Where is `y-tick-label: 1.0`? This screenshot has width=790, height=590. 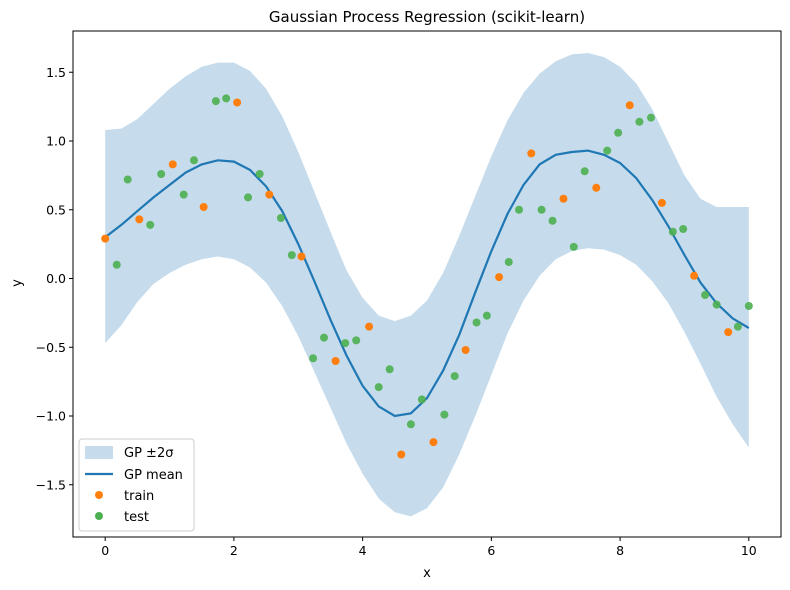
y-tick-label: 1.0 is located at coordinates (56, 141).